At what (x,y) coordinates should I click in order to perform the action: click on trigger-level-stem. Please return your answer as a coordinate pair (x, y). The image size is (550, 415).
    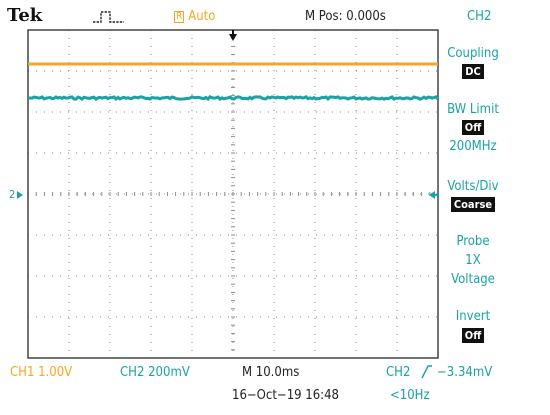
    Looking at the image, I should click on (436, 195).